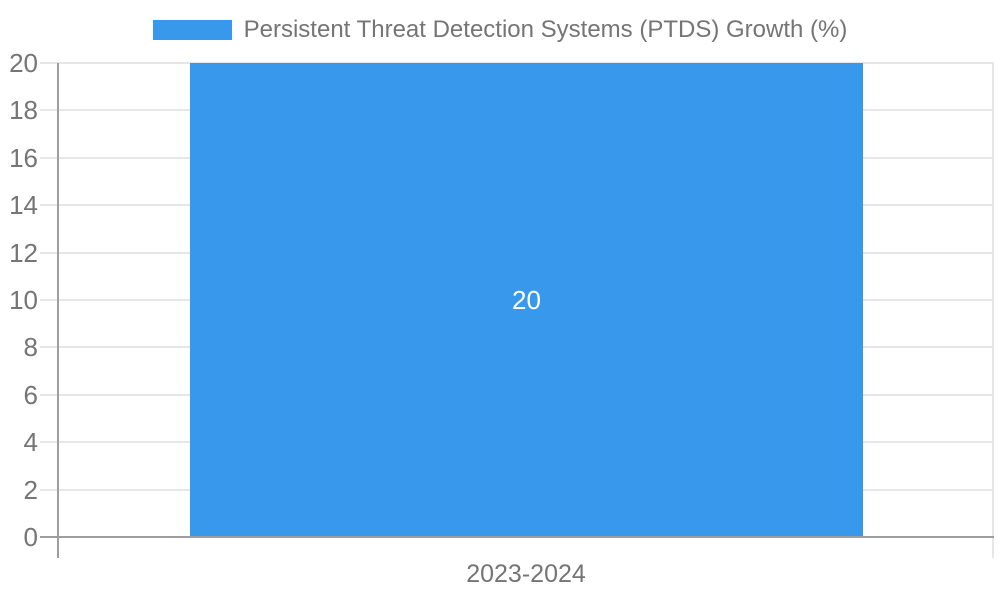  I want to click on y-tick: 14, so click(33, 205).